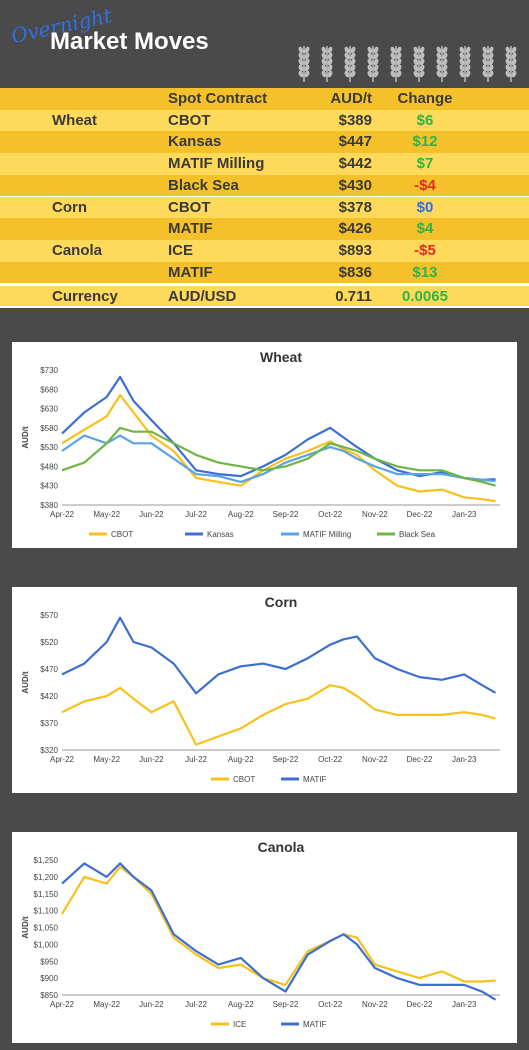 Image resolution: width=529 pixels, height=1050 pixels. What do you see at coordinates (355, 272) in the screenshot?
I see `price-value: $836` at bounding box center [355, 272].